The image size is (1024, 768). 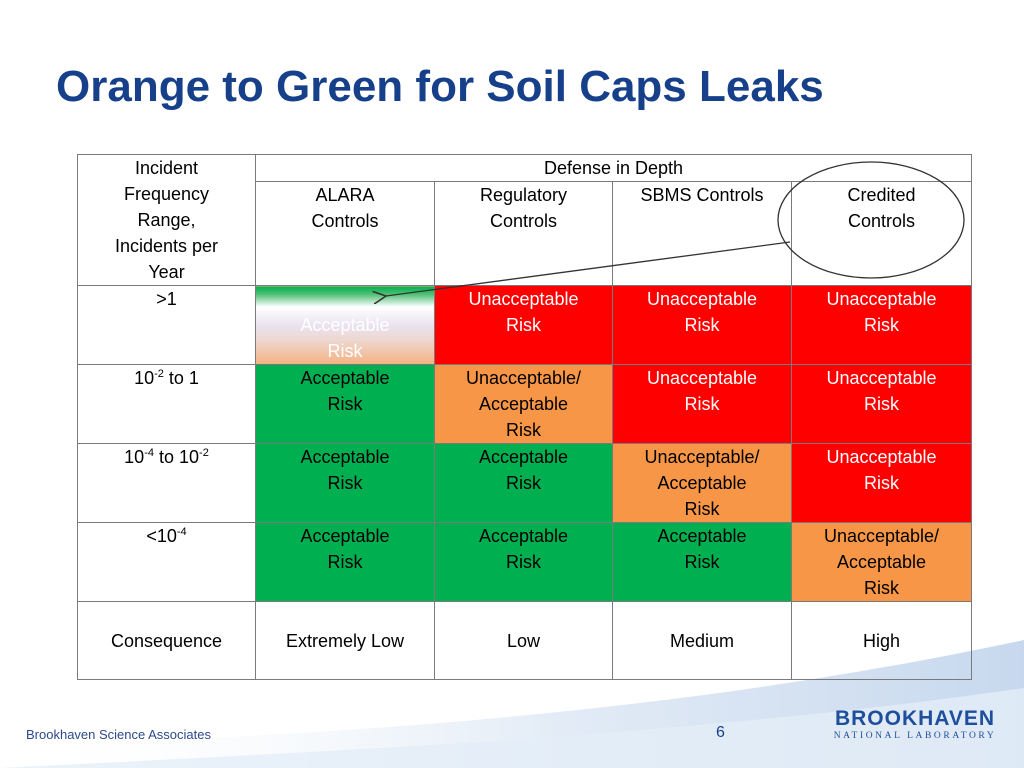 What do you see at coordinates (181, 378) in the screenshot?
I see `frequency-mid: to 1` at bounding box center [181, 378].